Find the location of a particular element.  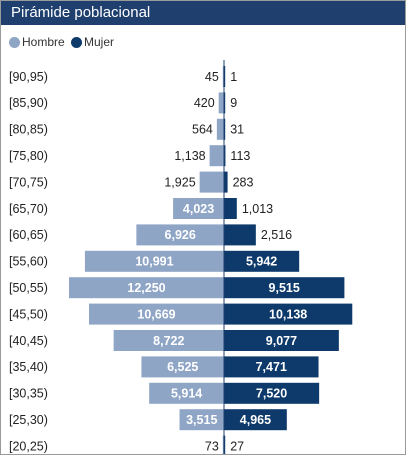

legend-label-hombre: Hombre is located at coordinates (43, 42).